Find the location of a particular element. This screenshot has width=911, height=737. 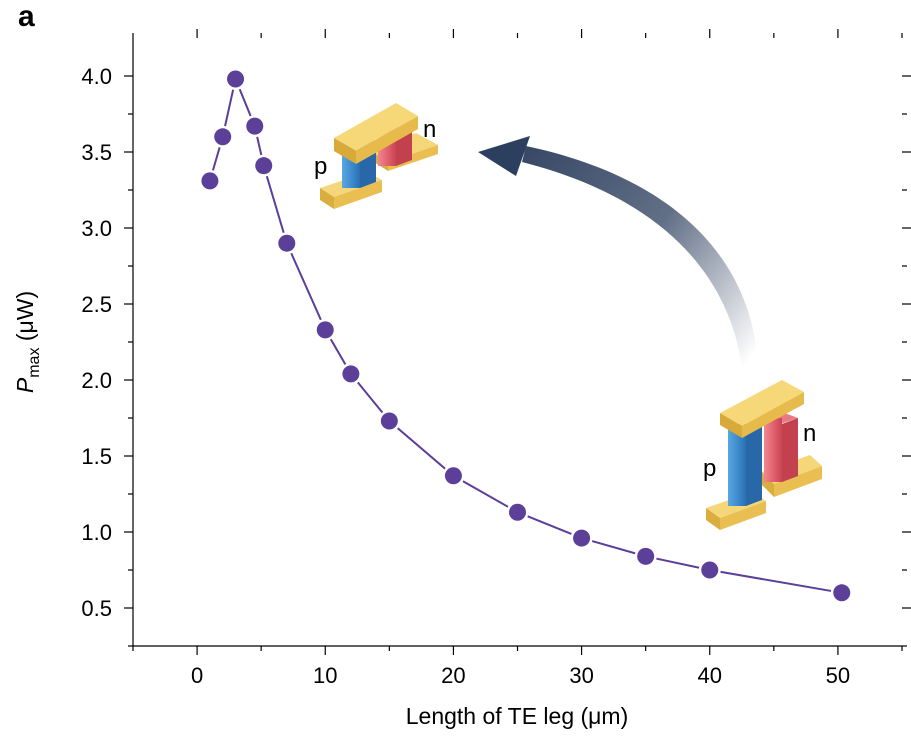

long-n-label: n is located at coordinates (809, 433).